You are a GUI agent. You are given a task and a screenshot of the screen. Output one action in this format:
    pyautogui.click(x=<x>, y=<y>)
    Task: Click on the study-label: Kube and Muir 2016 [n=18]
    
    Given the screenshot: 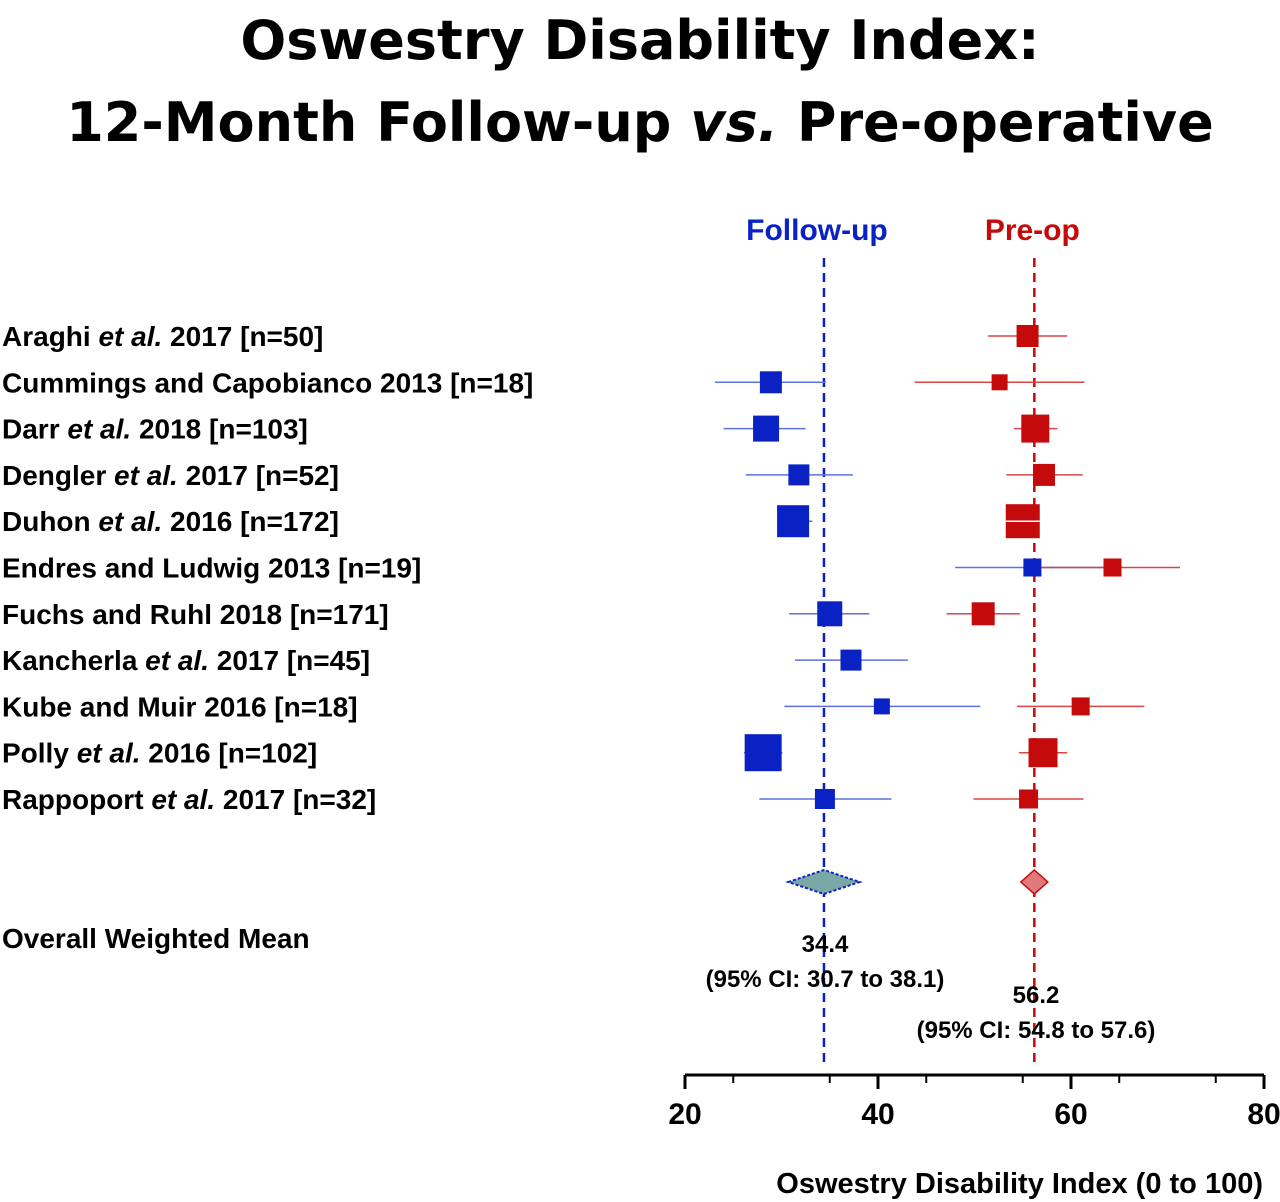 What is the action you would take?
    pyautogui.click(x=180, y=706)
    